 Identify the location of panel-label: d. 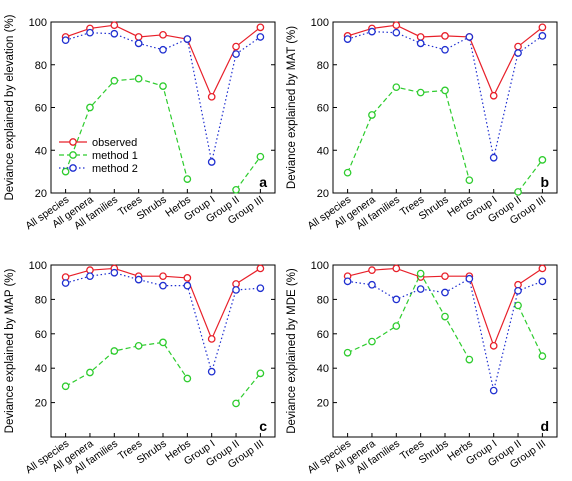
(544, 426).